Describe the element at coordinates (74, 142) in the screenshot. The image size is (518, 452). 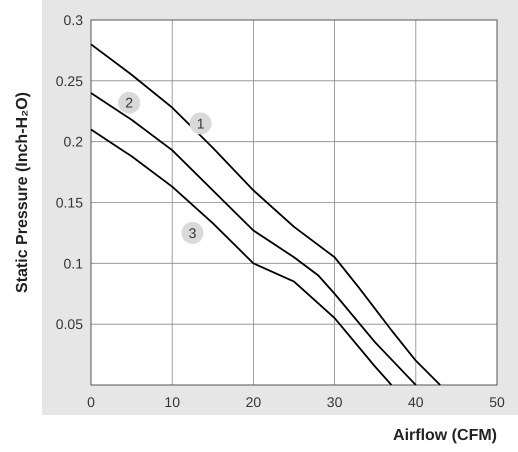
I see `y-tick-label: 0.2` at that location.